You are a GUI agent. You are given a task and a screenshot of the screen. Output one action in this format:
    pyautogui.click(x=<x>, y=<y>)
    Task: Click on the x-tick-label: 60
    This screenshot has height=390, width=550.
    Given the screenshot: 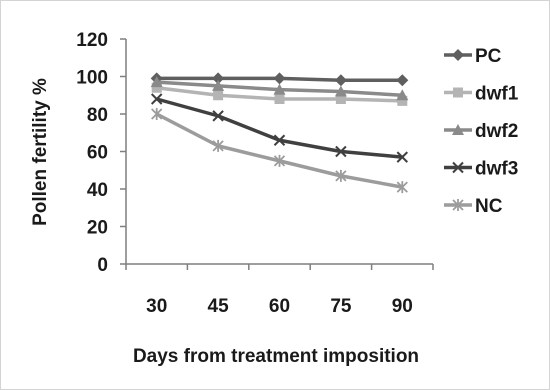 What is the action you would take?
    pyautogui.click(x=279, y=306)
    